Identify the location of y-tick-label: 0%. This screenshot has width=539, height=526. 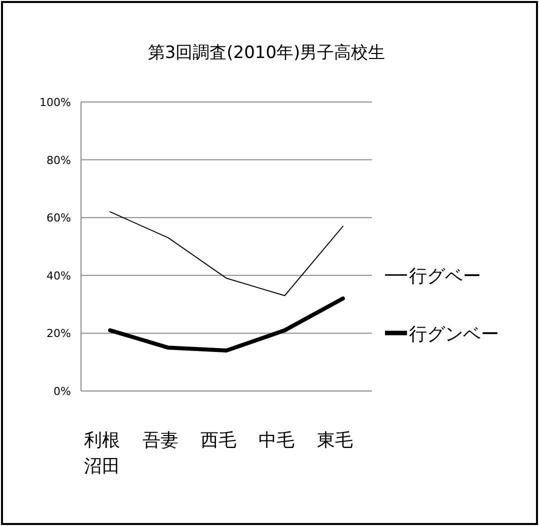
(62, 391).